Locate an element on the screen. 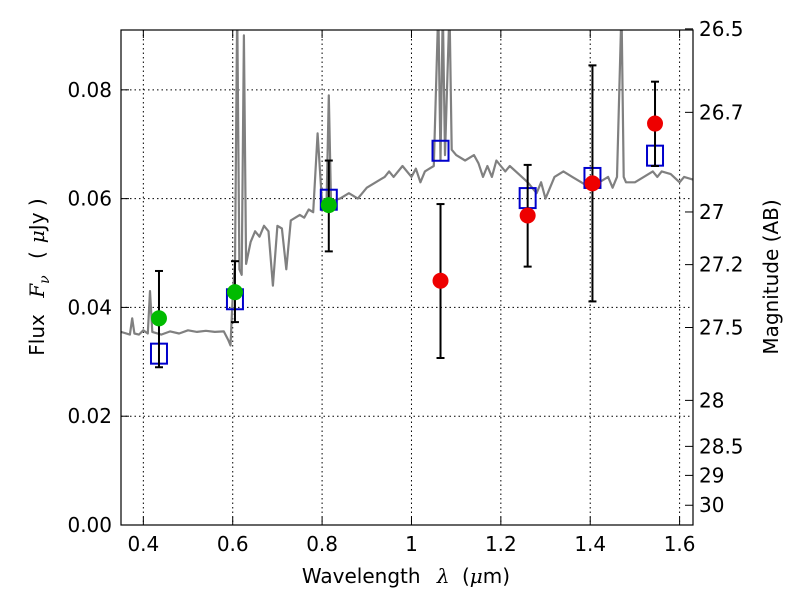 This screenshot has height=600, width=800. y2-axis-label: Magnitude (AB) is located at coordinates (771, 276).